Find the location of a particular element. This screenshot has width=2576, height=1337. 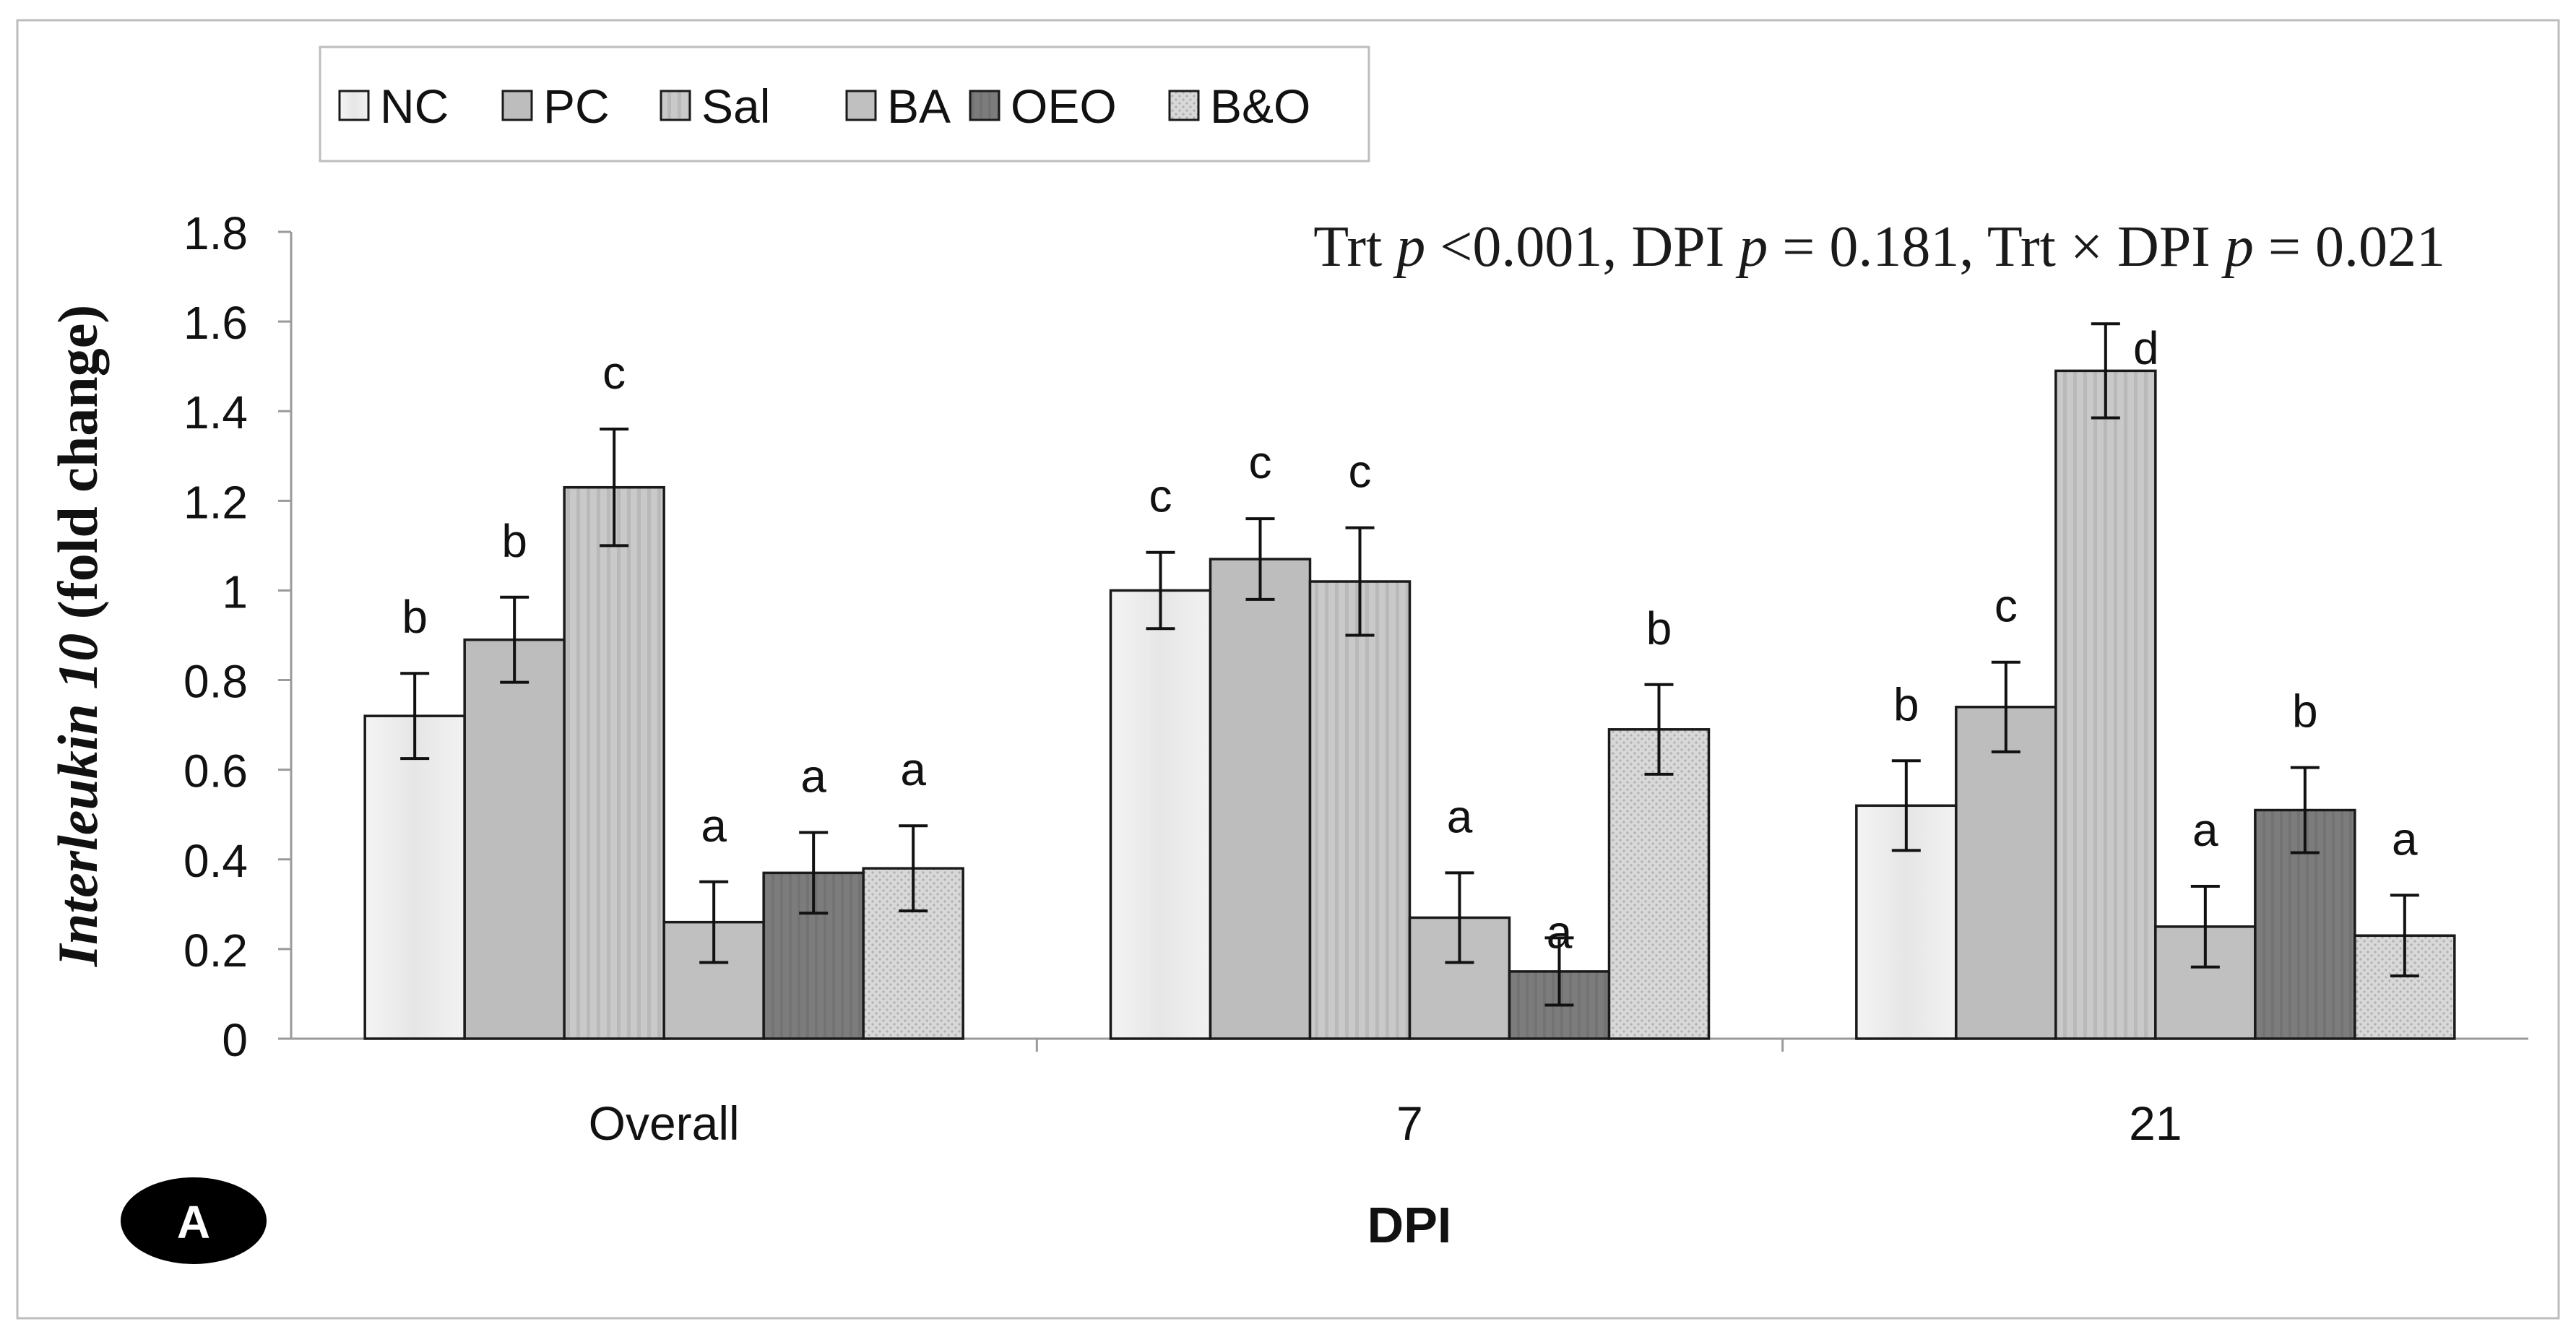

panel-badge: A is located at coordinates (194, 1220).